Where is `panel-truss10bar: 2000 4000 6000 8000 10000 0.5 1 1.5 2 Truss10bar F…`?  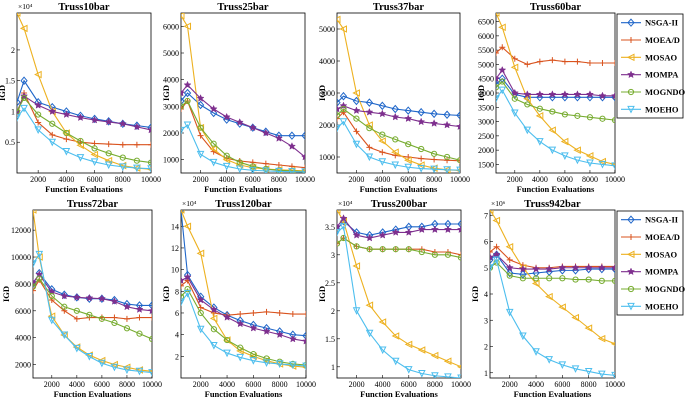
panel-truss10bar: 2000 4000 6000 8000 10000 0.5 1 1.5 2 Truss10bar F… is located at coordinates (80, 98).